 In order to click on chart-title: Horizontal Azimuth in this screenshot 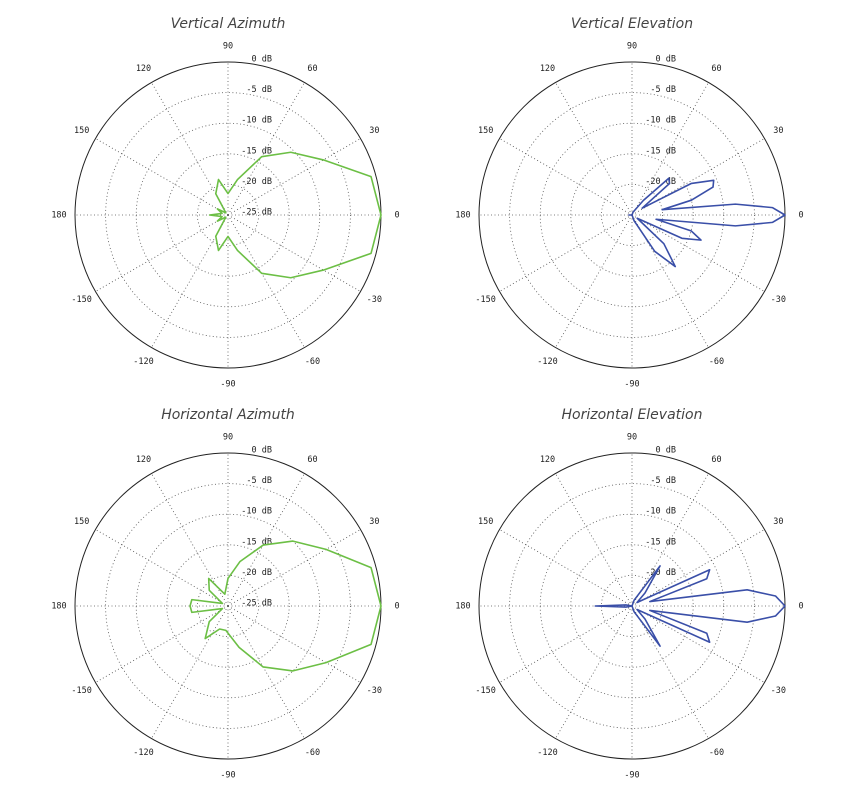, I will do `click(228, 415)`.